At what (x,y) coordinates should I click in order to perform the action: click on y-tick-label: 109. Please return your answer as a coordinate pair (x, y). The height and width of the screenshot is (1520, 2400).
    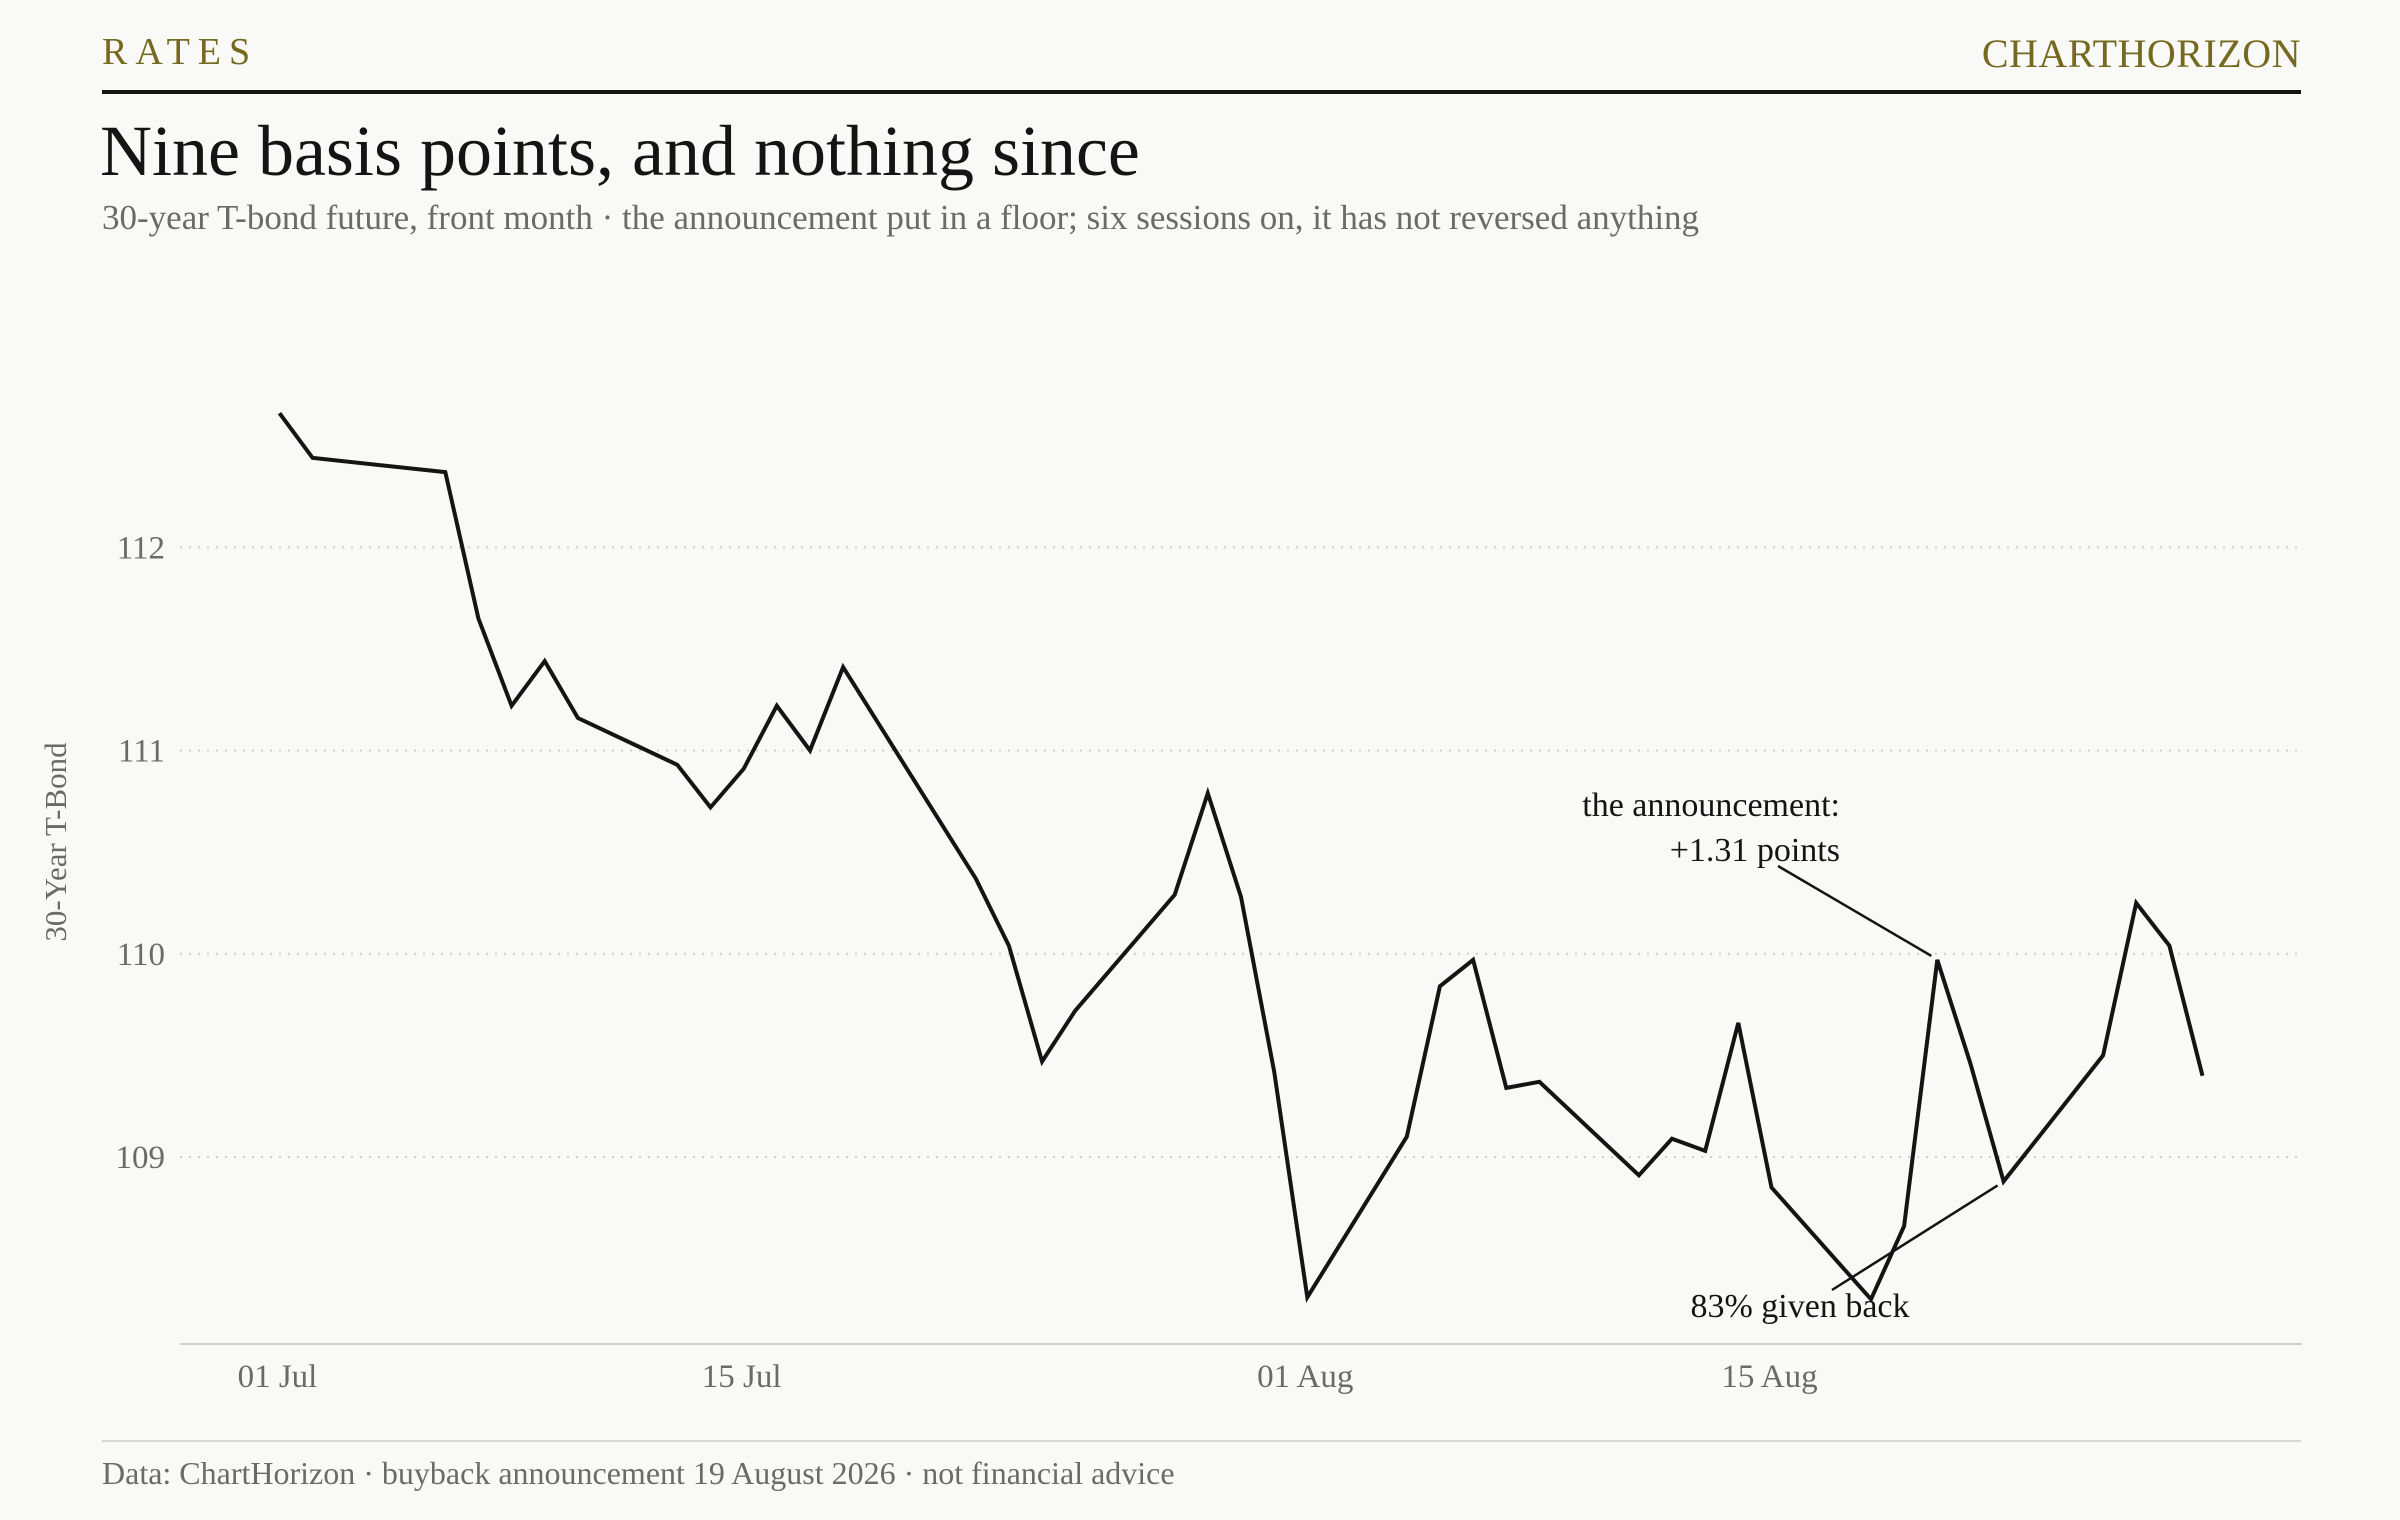
    Looking at the image, I should click on (141, 1158).